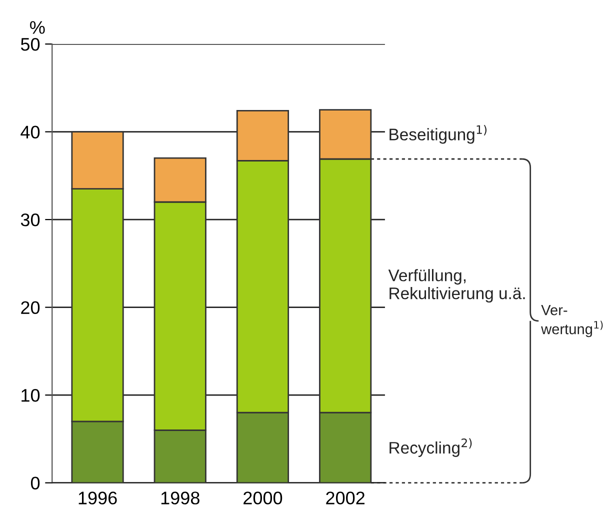  Describe the element at coordinates (37, 27) in the screenshot. I see `y-axis-title: %` at that location.